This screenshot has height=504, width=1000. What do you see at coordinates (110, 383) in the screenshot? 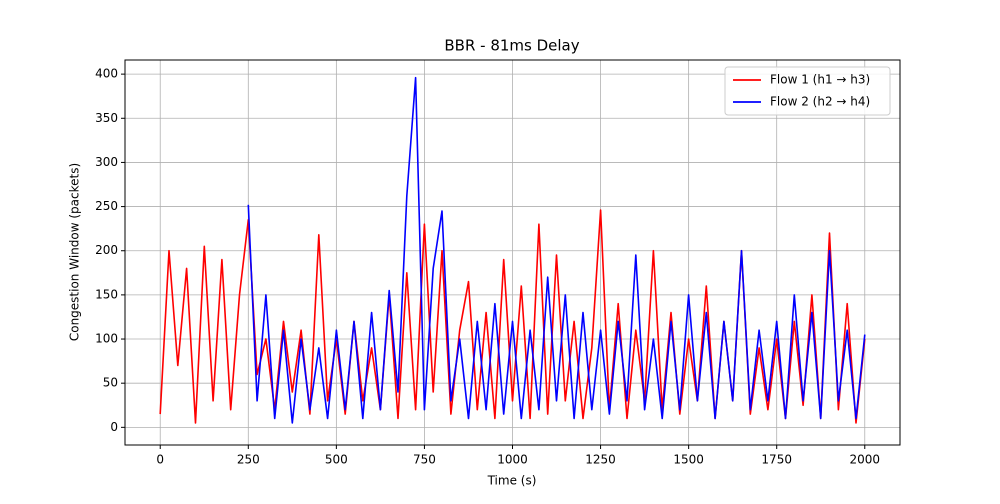
I see `y-tick-label: 50` at bounding box center [110, 383].